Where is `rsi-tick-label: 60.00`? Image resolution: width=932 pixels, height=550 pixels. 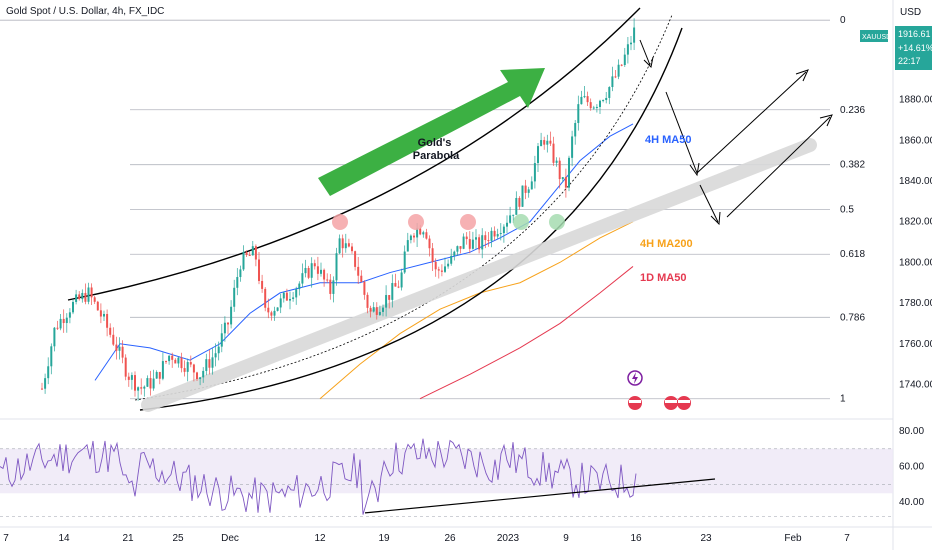
rsi-tick-label: 60.00 is located at coordinates (911, 467).